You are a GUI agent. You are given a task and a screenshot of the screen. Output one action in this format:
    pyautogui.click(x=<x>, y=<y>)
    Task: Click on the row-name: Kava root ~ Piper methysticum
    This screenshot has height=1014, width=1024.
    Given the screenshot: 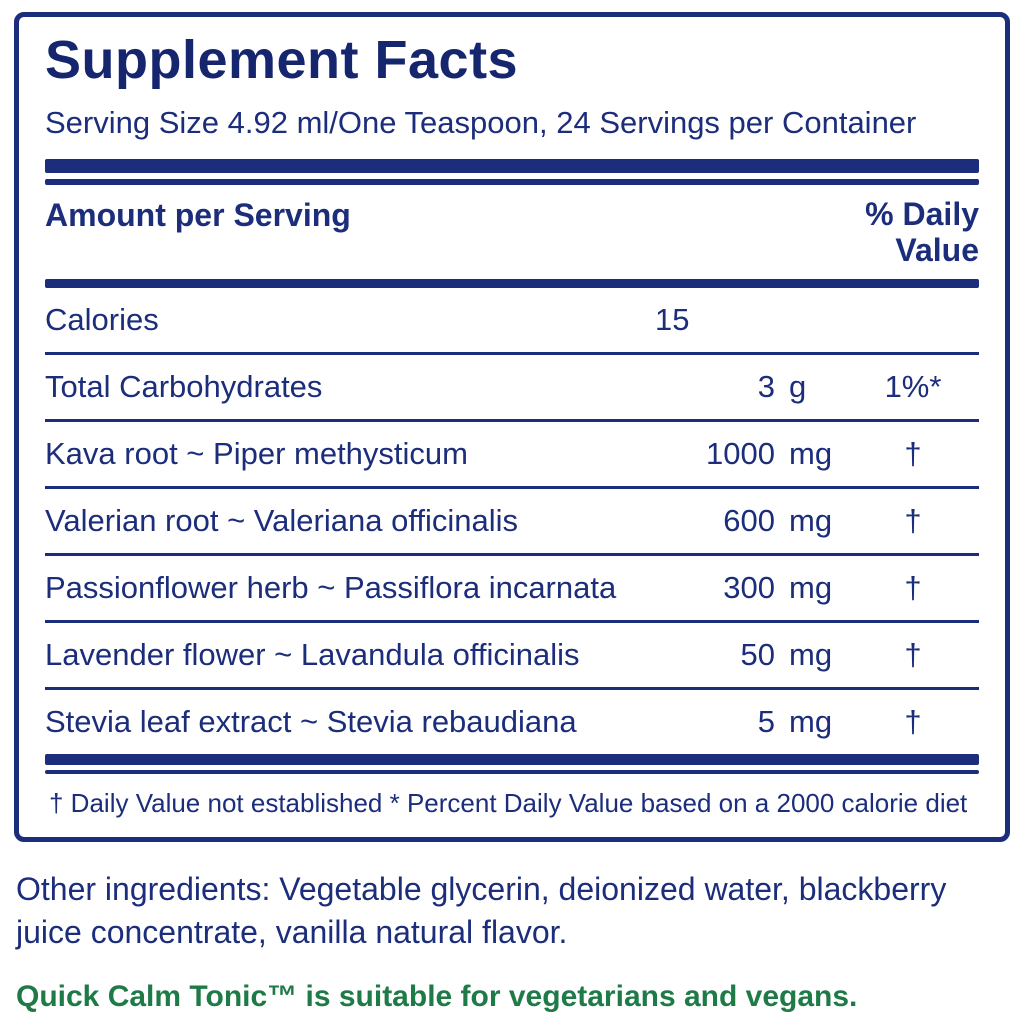 What is the action you would take?
    pyautogui.click(x=256, y=453)
    